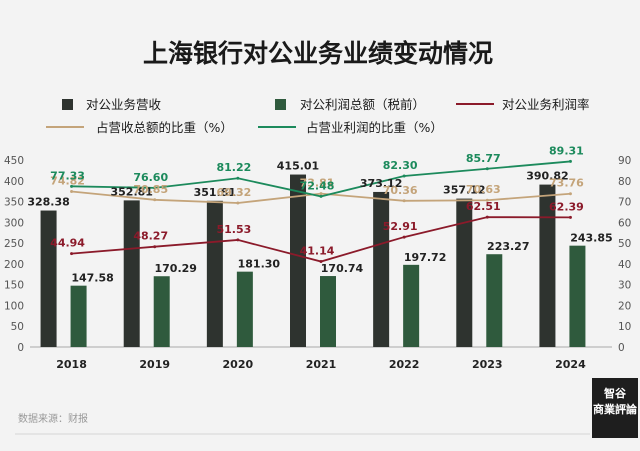 Image resolution: width=640 pixels, height=451 pixels. I want to click on y-right-tick: 50, so click(624, 244).